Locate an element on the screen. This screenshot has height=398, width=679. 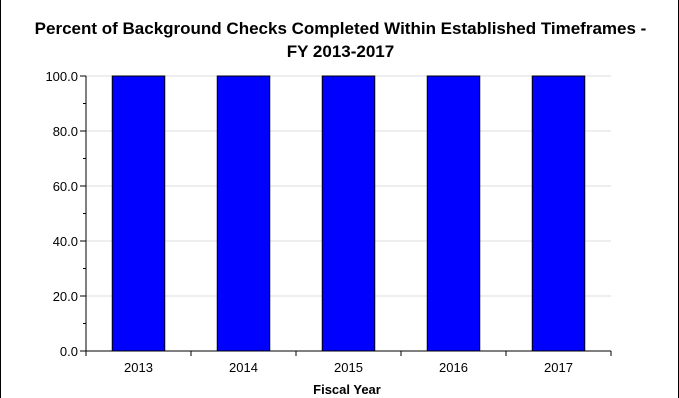
y-tick-label: 80.0 is located at coordinates (65, 131).